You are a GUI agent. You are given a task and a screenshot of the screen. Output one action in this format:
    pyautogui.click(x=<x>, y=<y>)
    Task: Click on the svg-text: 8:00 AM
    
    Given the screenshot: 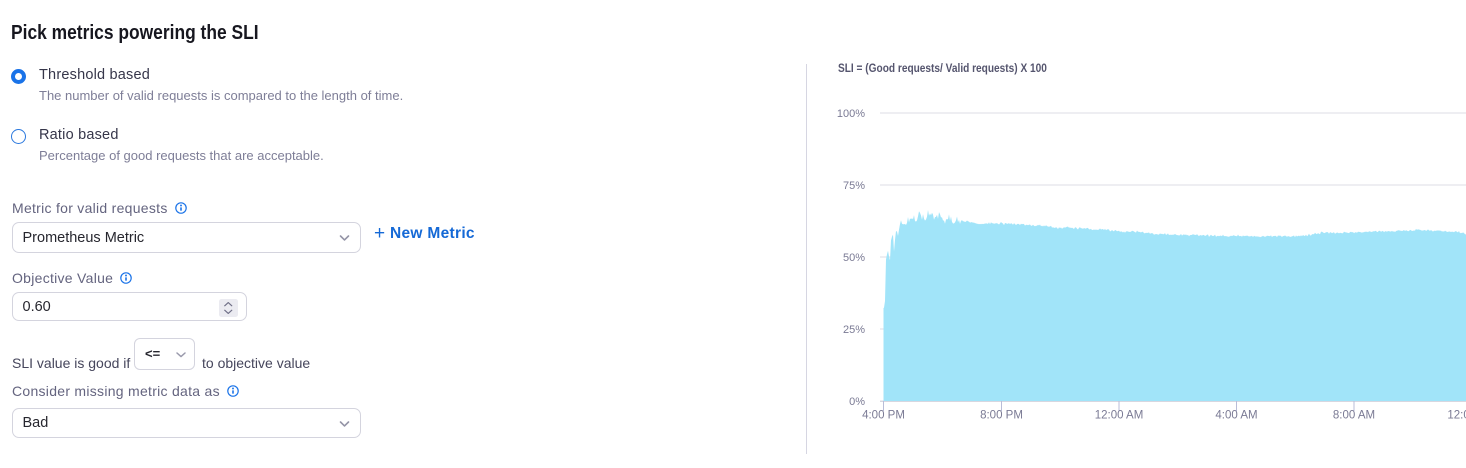 What is the action you would take?
    pyautogui.click(x=1354, y=416)
    